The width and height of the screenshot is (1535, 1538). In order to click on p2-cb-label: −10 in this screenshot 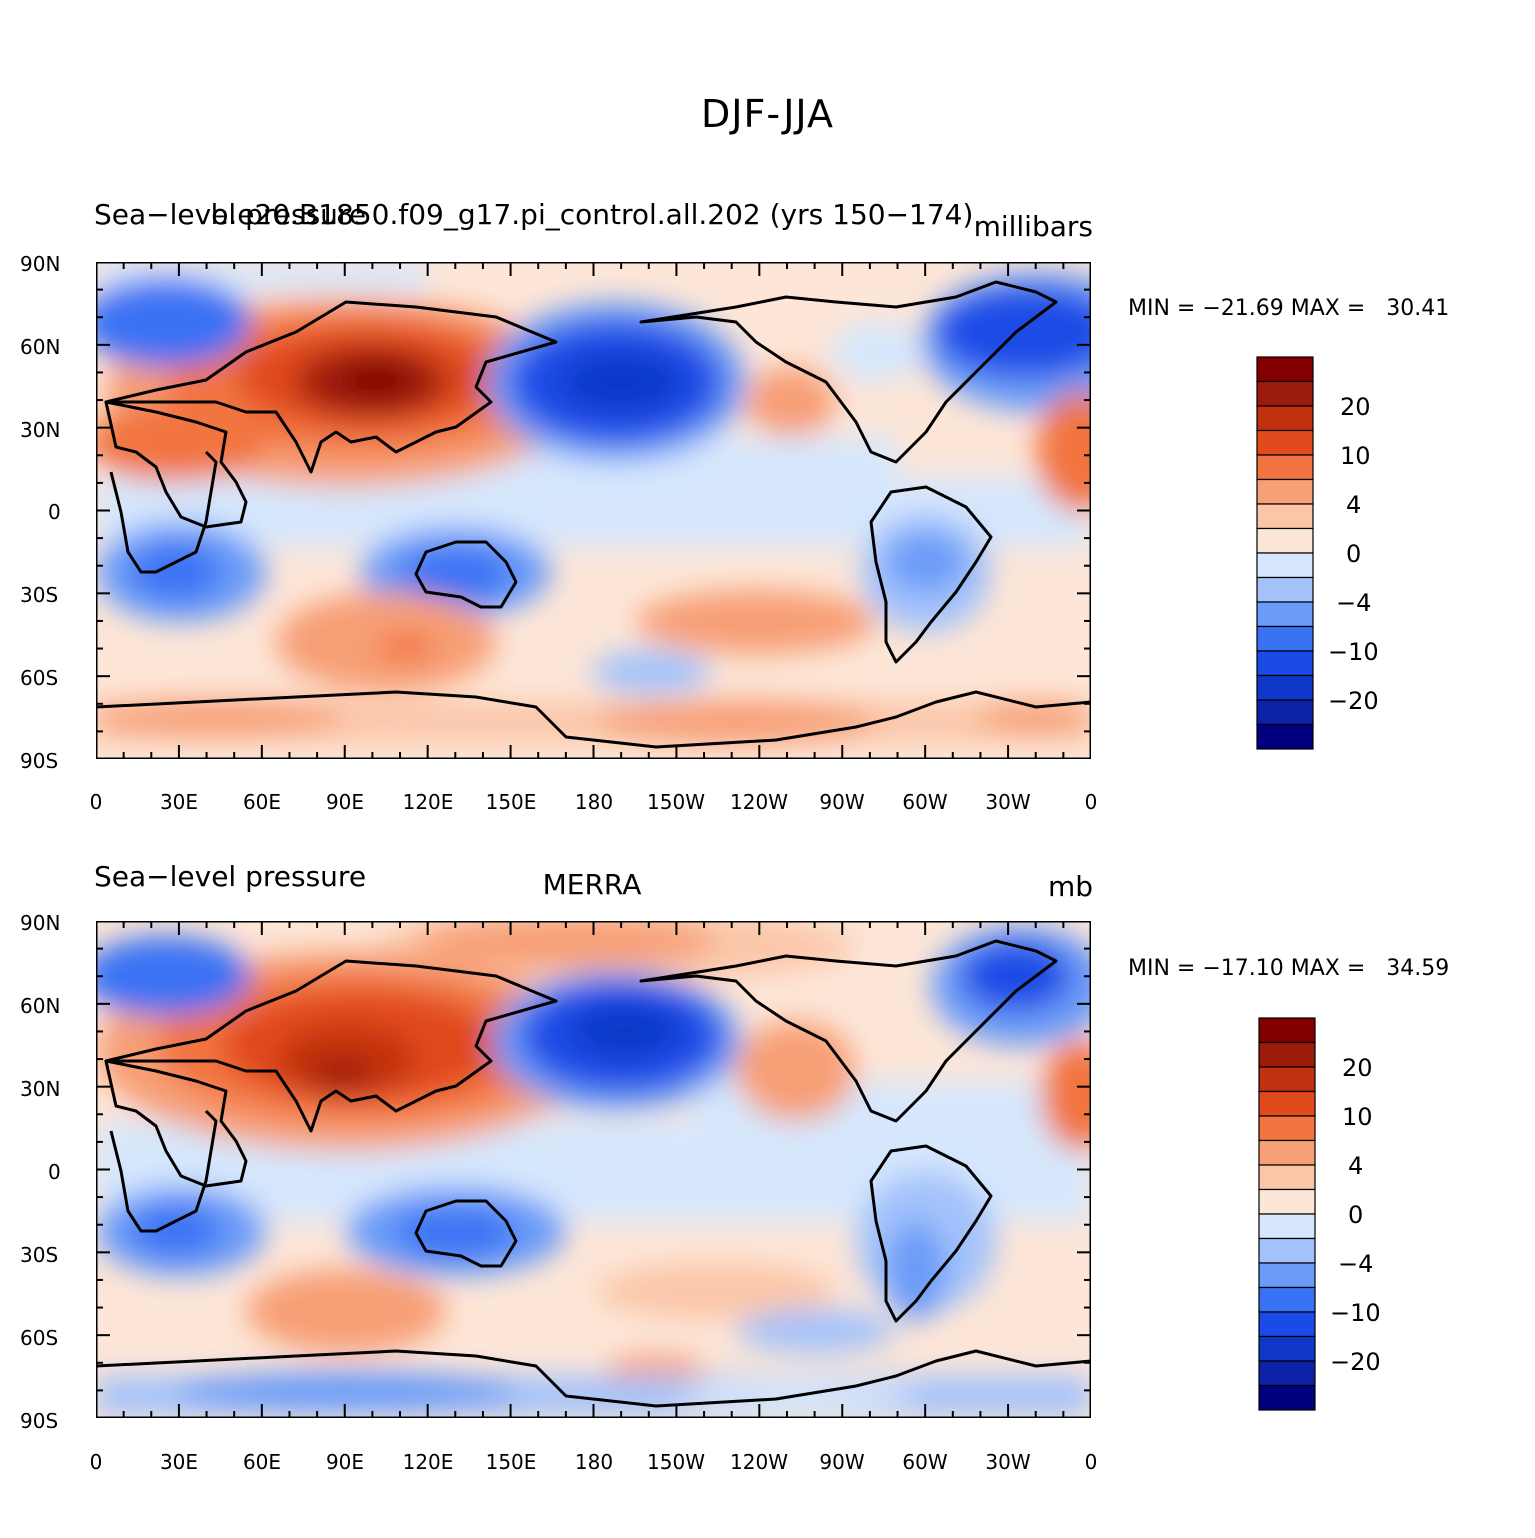, I will do `click(1355, 1313)`.